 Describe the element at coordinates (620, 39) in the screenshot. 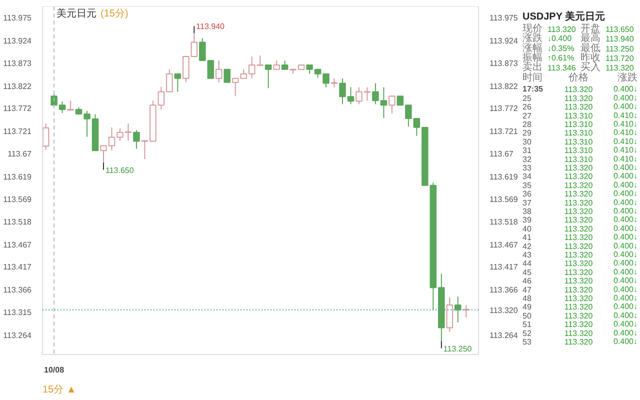

I see `text: 113.940` at that location.